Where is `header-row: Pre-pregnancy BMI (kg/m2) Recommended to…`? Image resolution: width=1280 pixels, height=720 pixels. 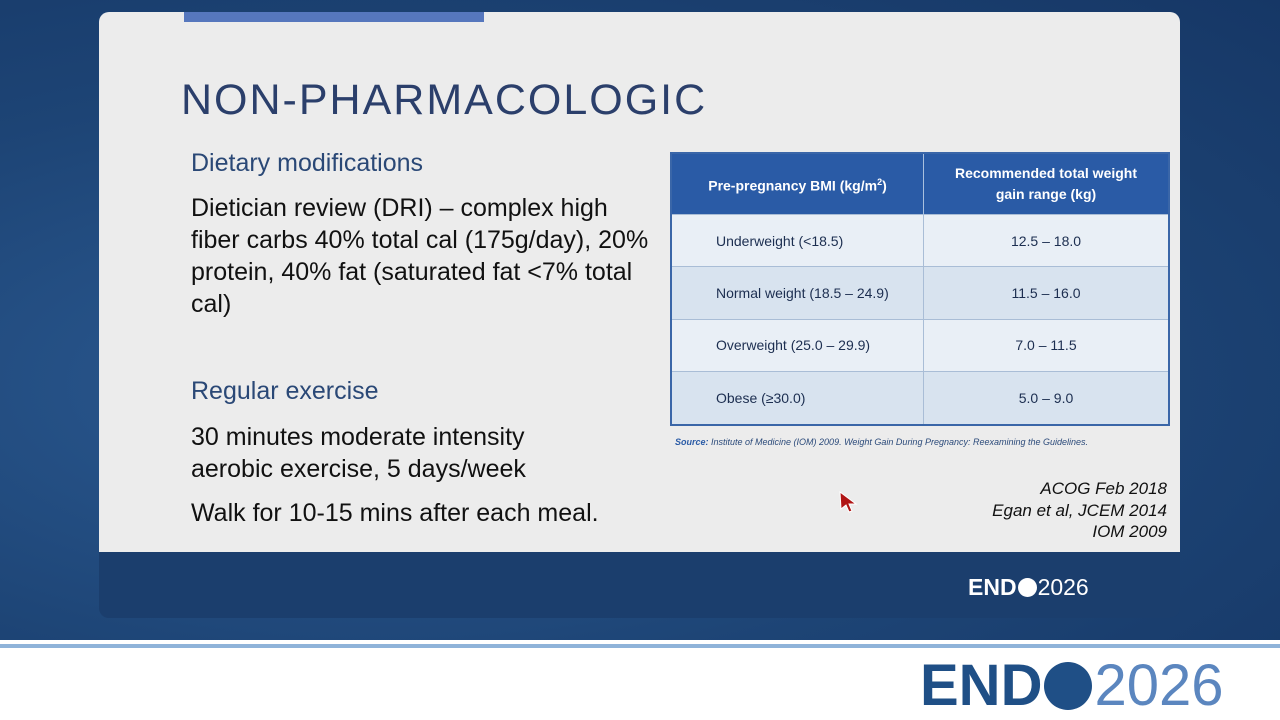 header-row: Pre-pregnancy BMI (kg/m2) Recommended to… is located at coordinates (920, 184).